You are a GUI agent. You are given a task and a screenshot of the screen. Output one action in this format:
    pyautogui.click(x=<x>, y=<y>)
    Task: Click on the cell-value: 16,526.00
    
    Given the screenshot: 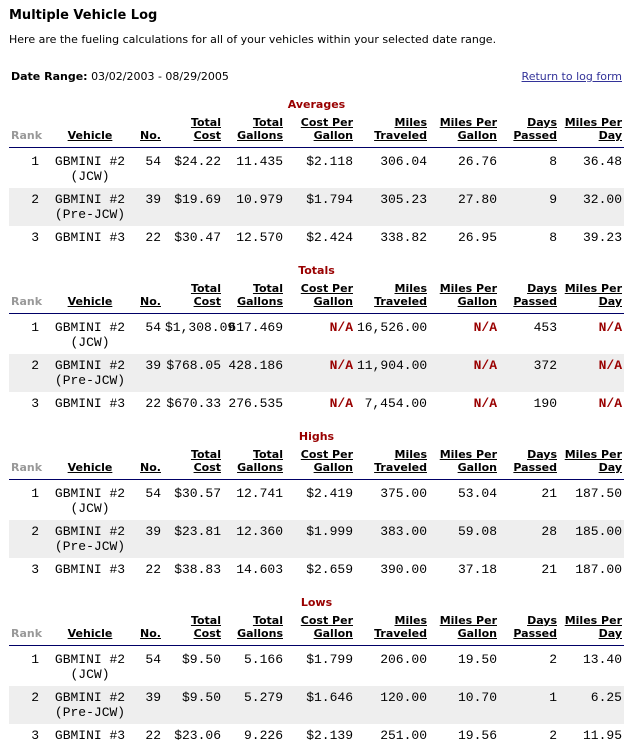 What is the action you would take?
    pyautogui.click(x=392, y=327)
    